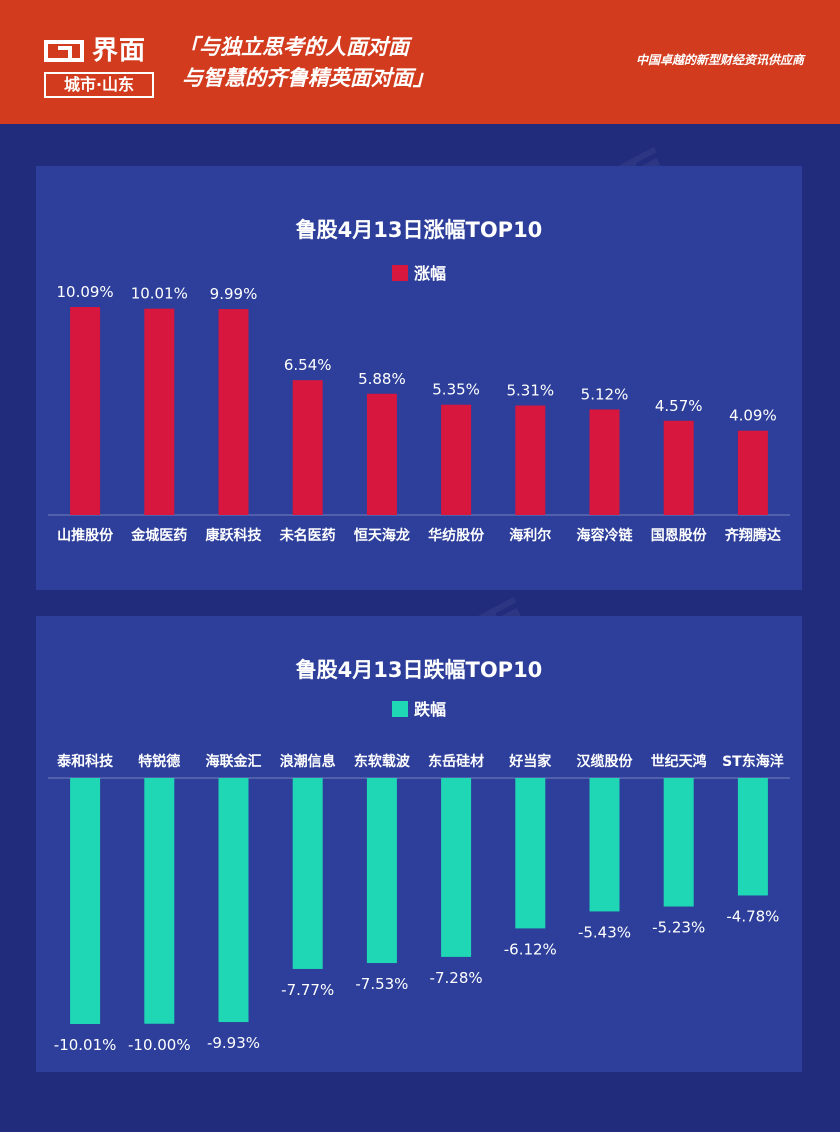 The image size is (840, 1132). I want to click on slogan-line-2: 与智慧的齐鲁精英面对面」, so click(308, 78).